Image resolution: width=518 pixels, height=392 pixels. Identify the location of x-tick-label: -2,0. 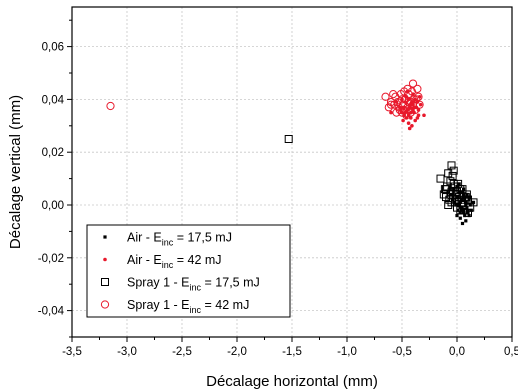
(237, 352).